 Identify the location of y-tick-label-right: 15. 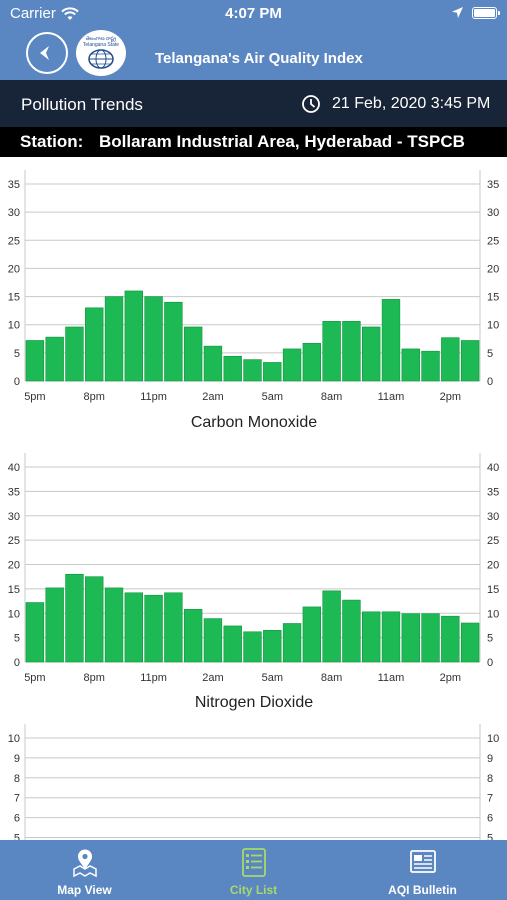
(493, 590).